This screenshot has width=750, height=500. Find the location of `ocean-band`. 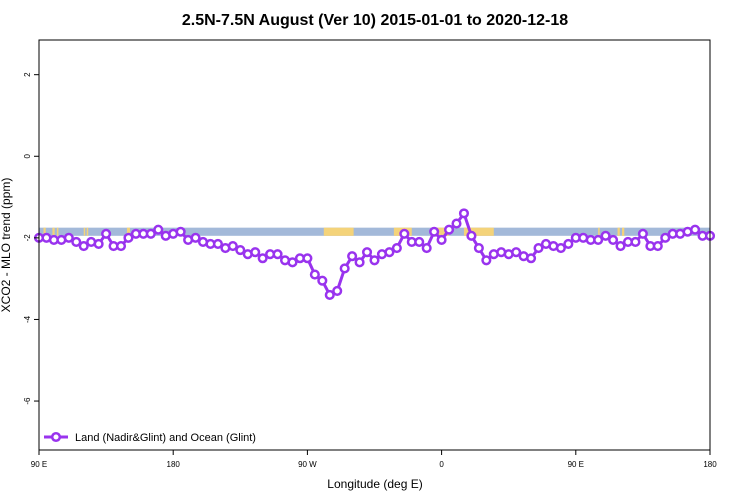

ocean-band is located at coordinates (374, 231).